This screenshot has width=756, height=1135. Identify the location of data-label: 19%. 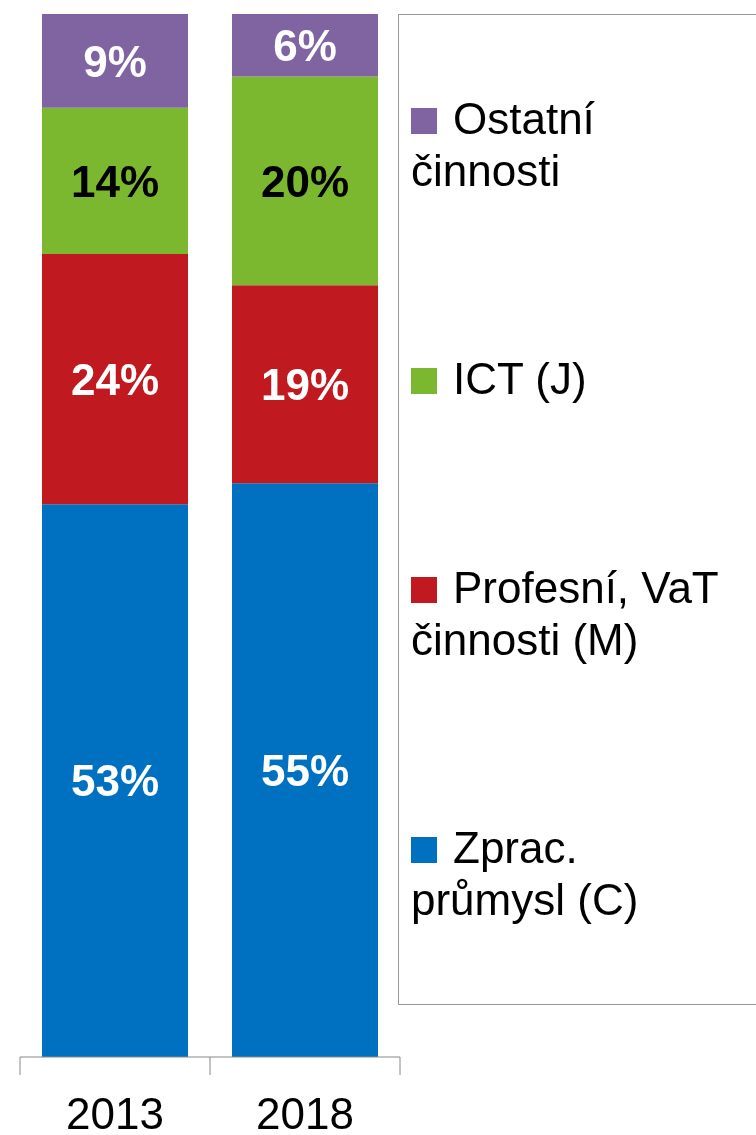
(305, 384).